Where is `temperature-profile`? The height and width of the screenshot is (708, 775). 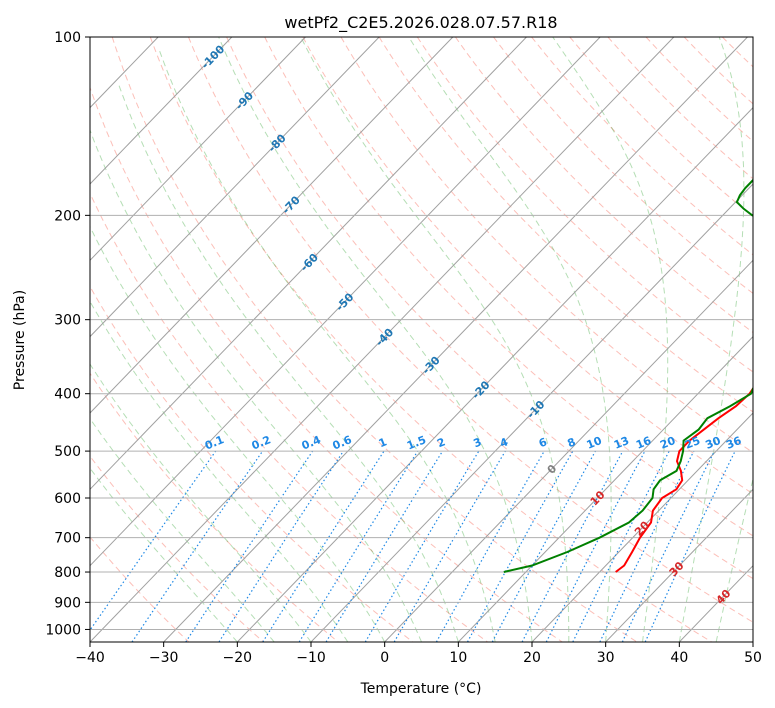
temperature-profile is located at coordinates (684, 479).